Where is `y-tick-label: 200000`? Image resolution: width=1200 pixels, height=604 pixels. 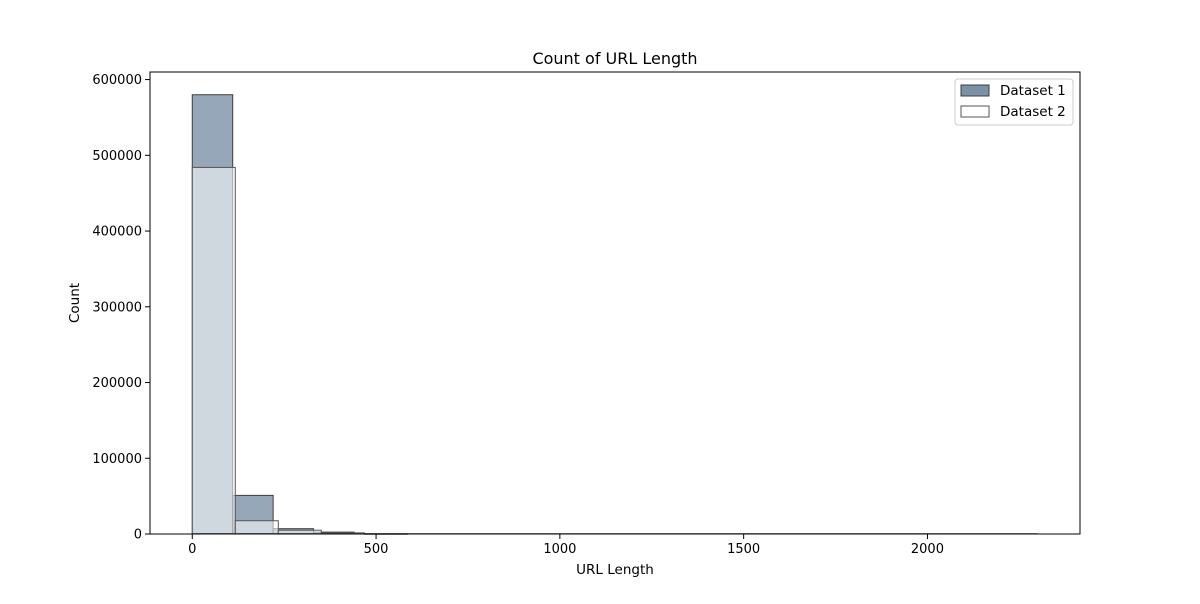 y-tick-label: 200000 is located at coordinates (117, 383).